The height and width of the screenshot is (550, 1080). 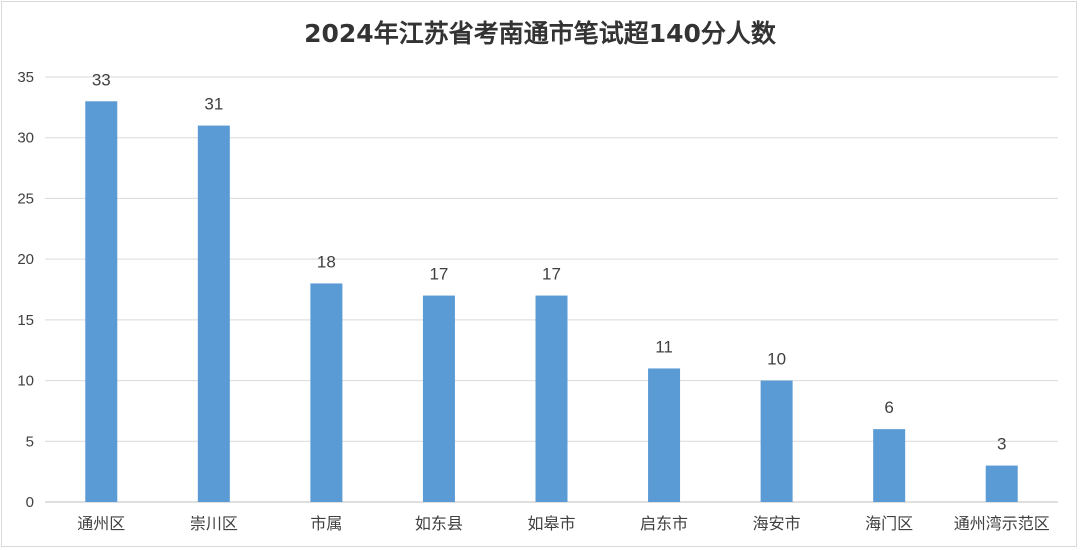 I want to click on y-tick-label: 30, so click(x=25, y=138).